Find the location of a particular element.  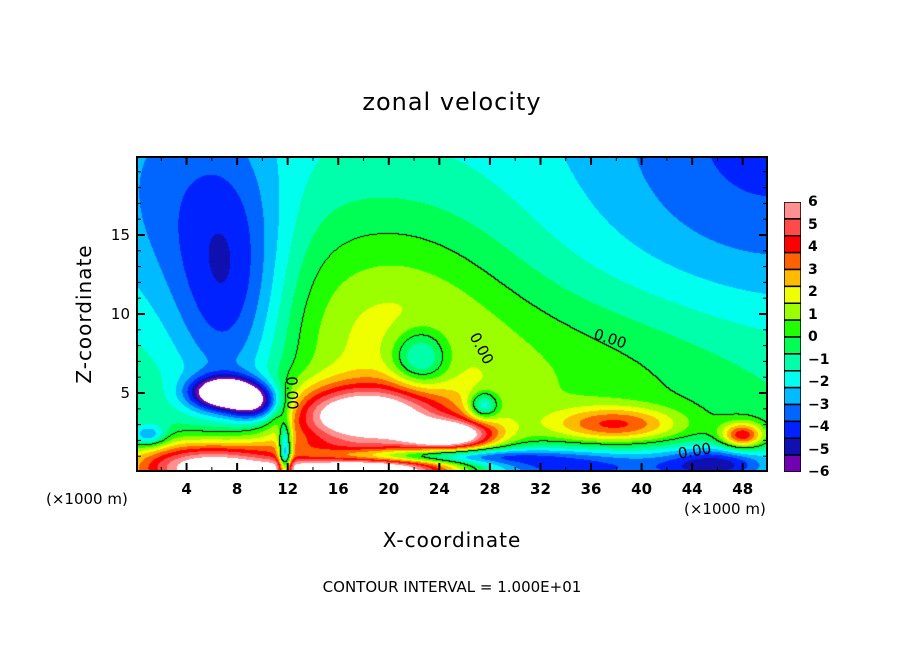

x-tick-label: 48 is located at coordinates (743, 489).